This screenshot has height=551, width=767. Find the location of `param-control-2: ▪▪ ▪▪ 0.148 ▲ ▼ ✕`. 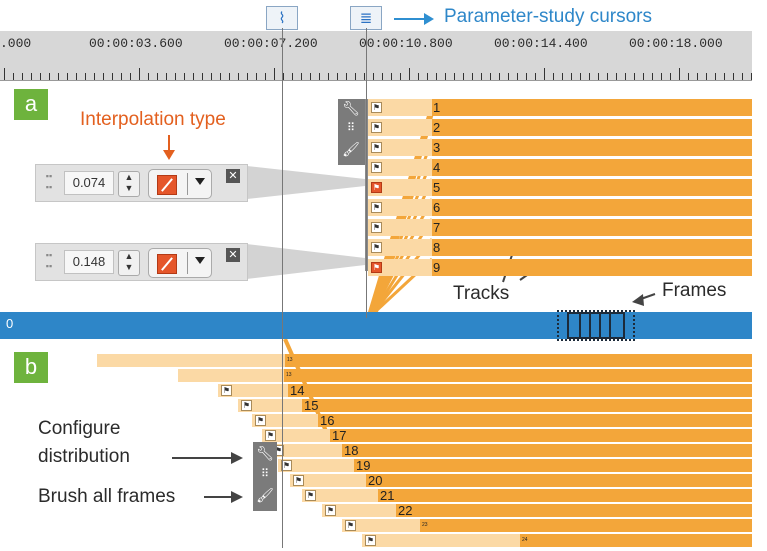

param-control-2: ▪▪ ▪▪ 0.148 ▲ ▼ ✕ is located at coordinates (141, 262).